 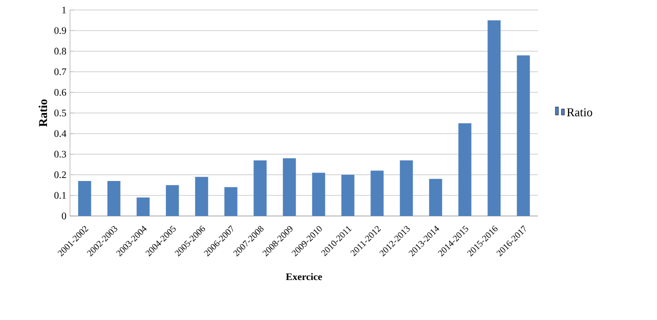 What do you see at coordinates (60, 195) in the screenshot?
I see `y-tick-label: 0.1` at bounding box center [60, 195].